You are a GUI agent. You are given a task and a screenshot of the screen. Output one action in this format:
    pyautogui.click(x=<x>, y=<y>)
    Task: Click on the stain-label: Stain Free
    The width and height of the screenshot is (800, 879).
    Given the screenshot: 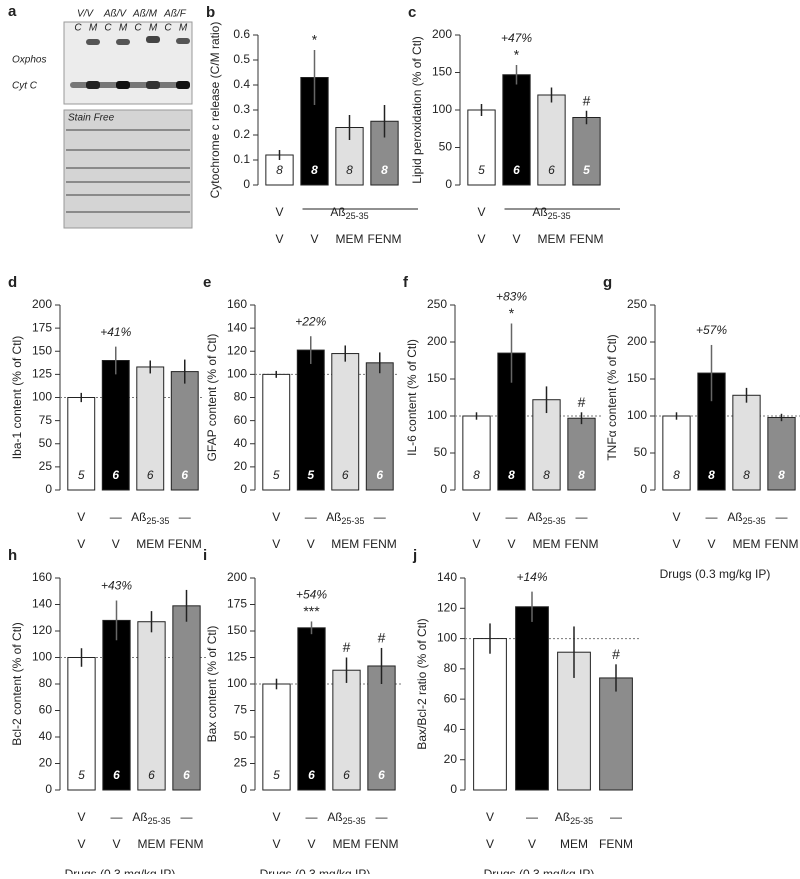 What is the action you would take?
    pyautogui.click(x=91, y=118)
    